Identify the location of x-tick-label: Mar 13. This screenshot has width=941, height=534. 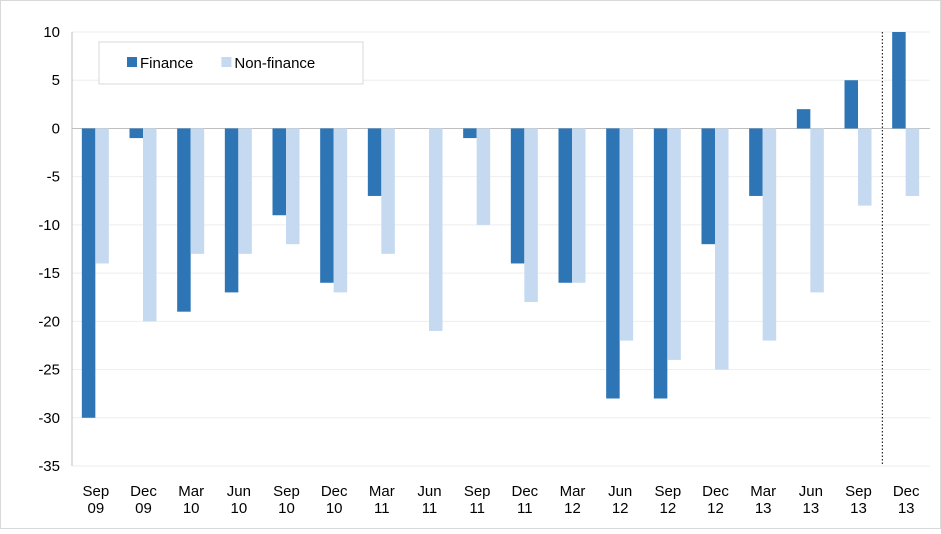
(763, 500).